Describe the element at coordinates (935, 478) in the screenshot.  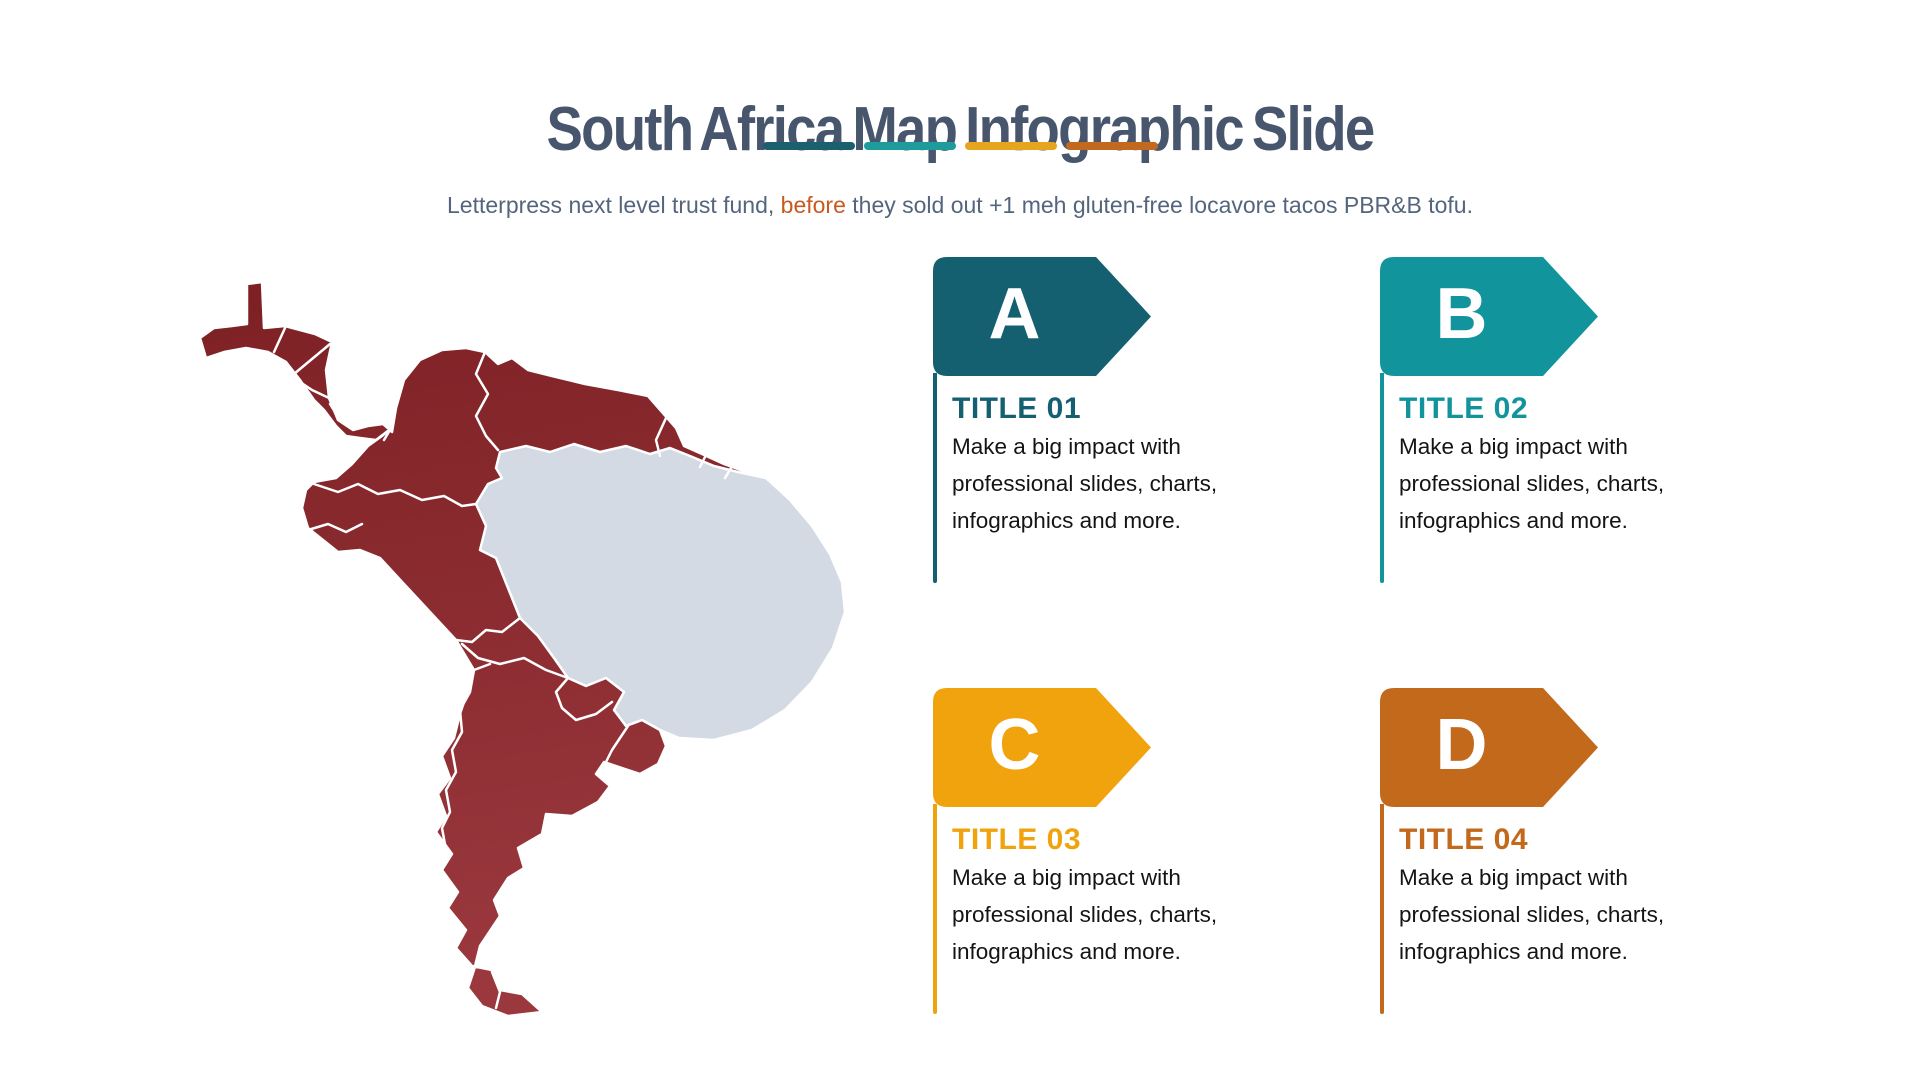
I see `section-a-line` at that location.